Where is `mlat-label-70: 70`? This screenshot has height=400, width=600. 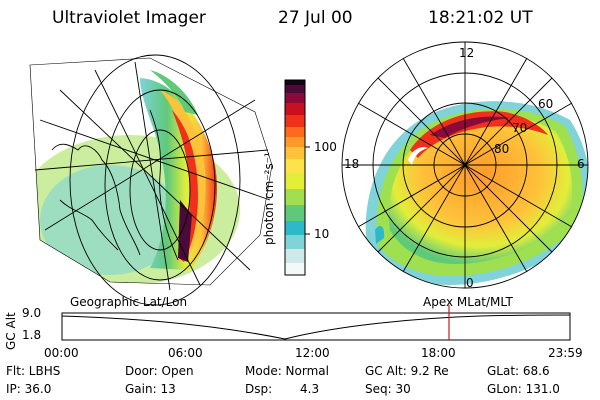 mlat-label-70: 70 is located at coordinates (520, 128).